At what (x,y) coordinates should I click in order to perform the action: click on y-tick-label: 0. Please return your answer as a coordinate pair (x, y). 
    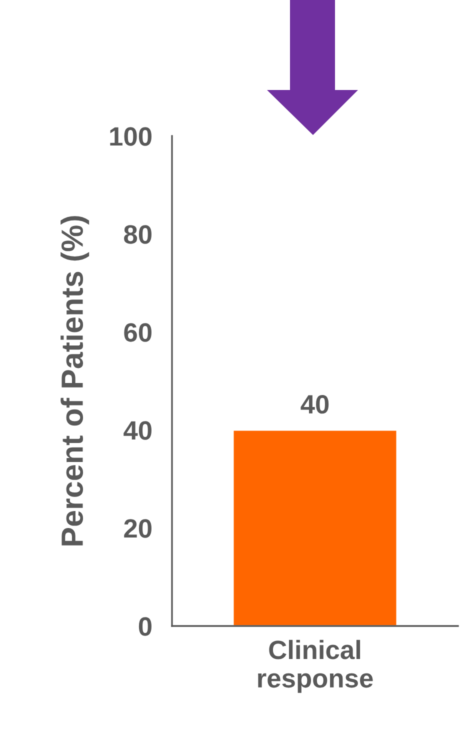
    Looking at the image, I should click on (145, 626).